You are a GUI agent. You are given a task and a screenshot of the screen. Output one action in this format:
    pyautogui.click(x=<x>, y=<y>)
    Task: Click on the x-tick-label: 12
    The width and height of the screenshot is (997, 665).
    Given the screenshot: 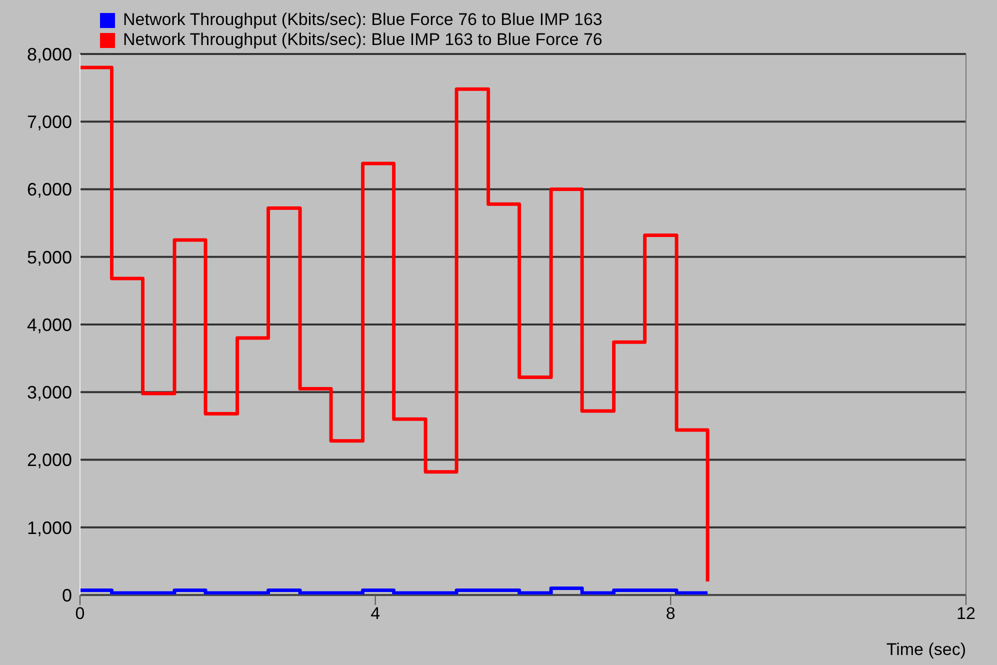 What is the action you would take?
    pyautogui.click(x=966, y=614)
    